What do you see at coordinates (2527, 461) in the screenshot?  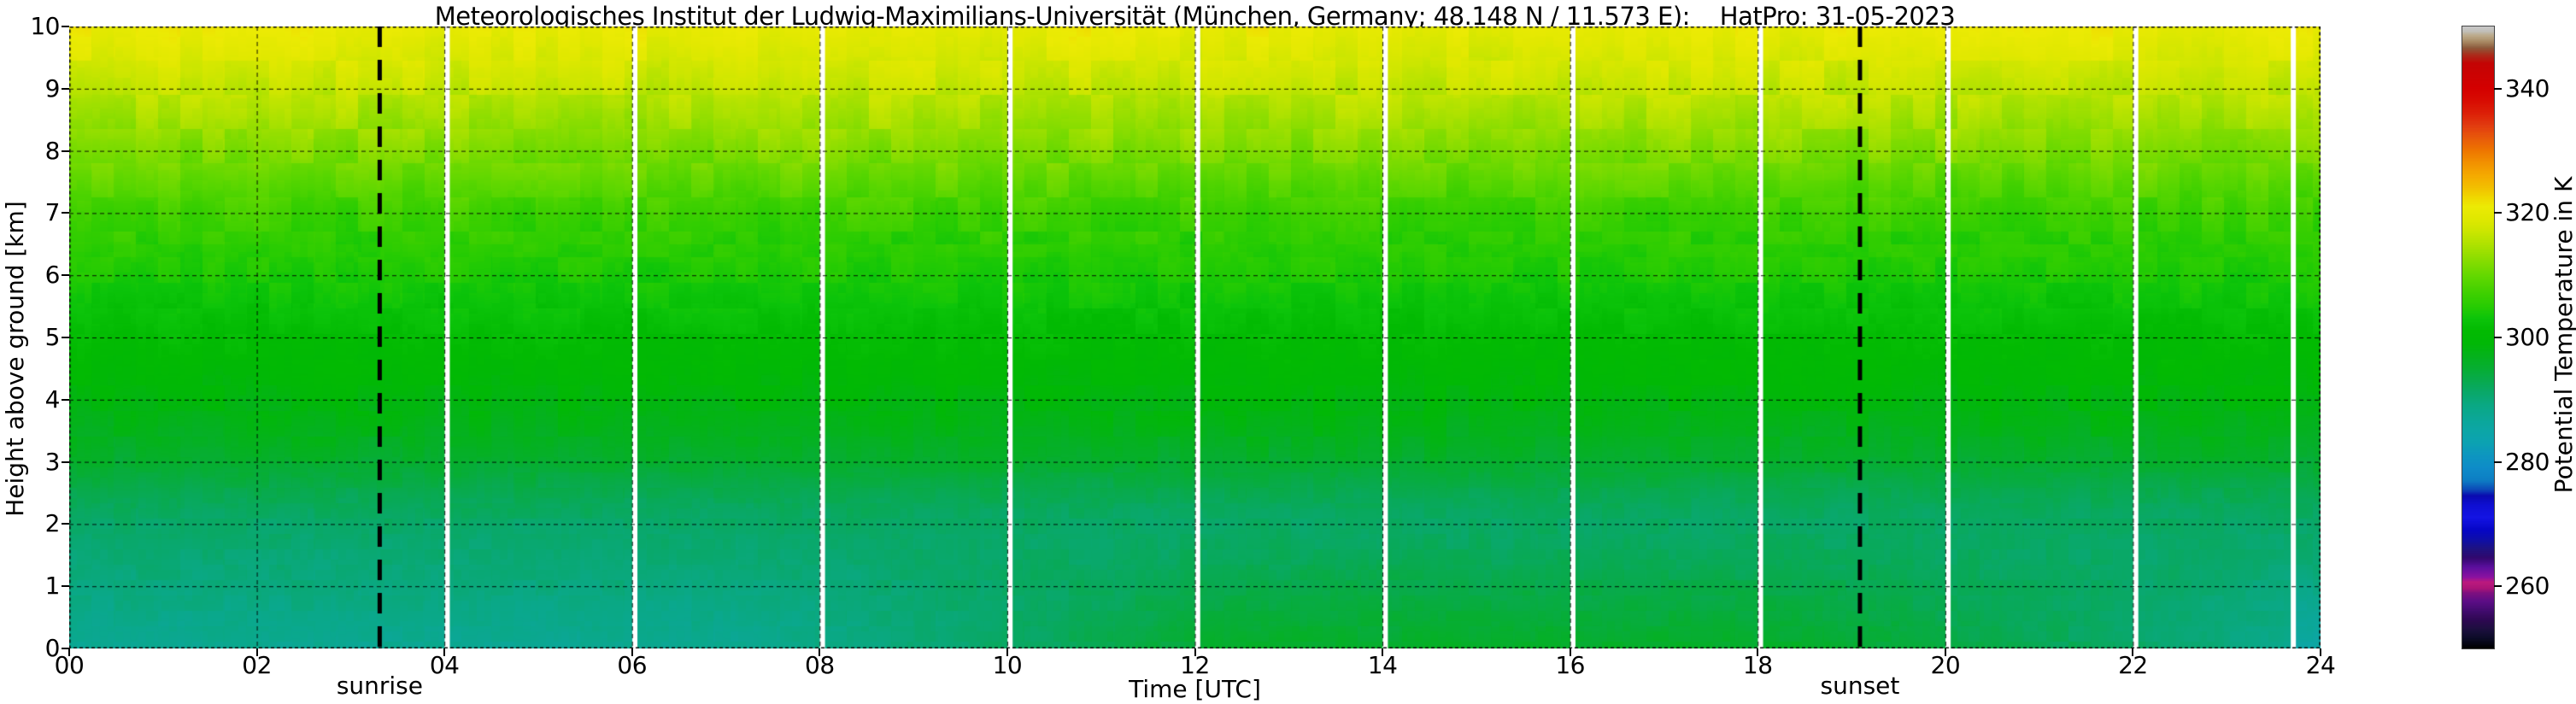 I see `colorbar-tick-label: 280` at bounding box center [2527, 461].